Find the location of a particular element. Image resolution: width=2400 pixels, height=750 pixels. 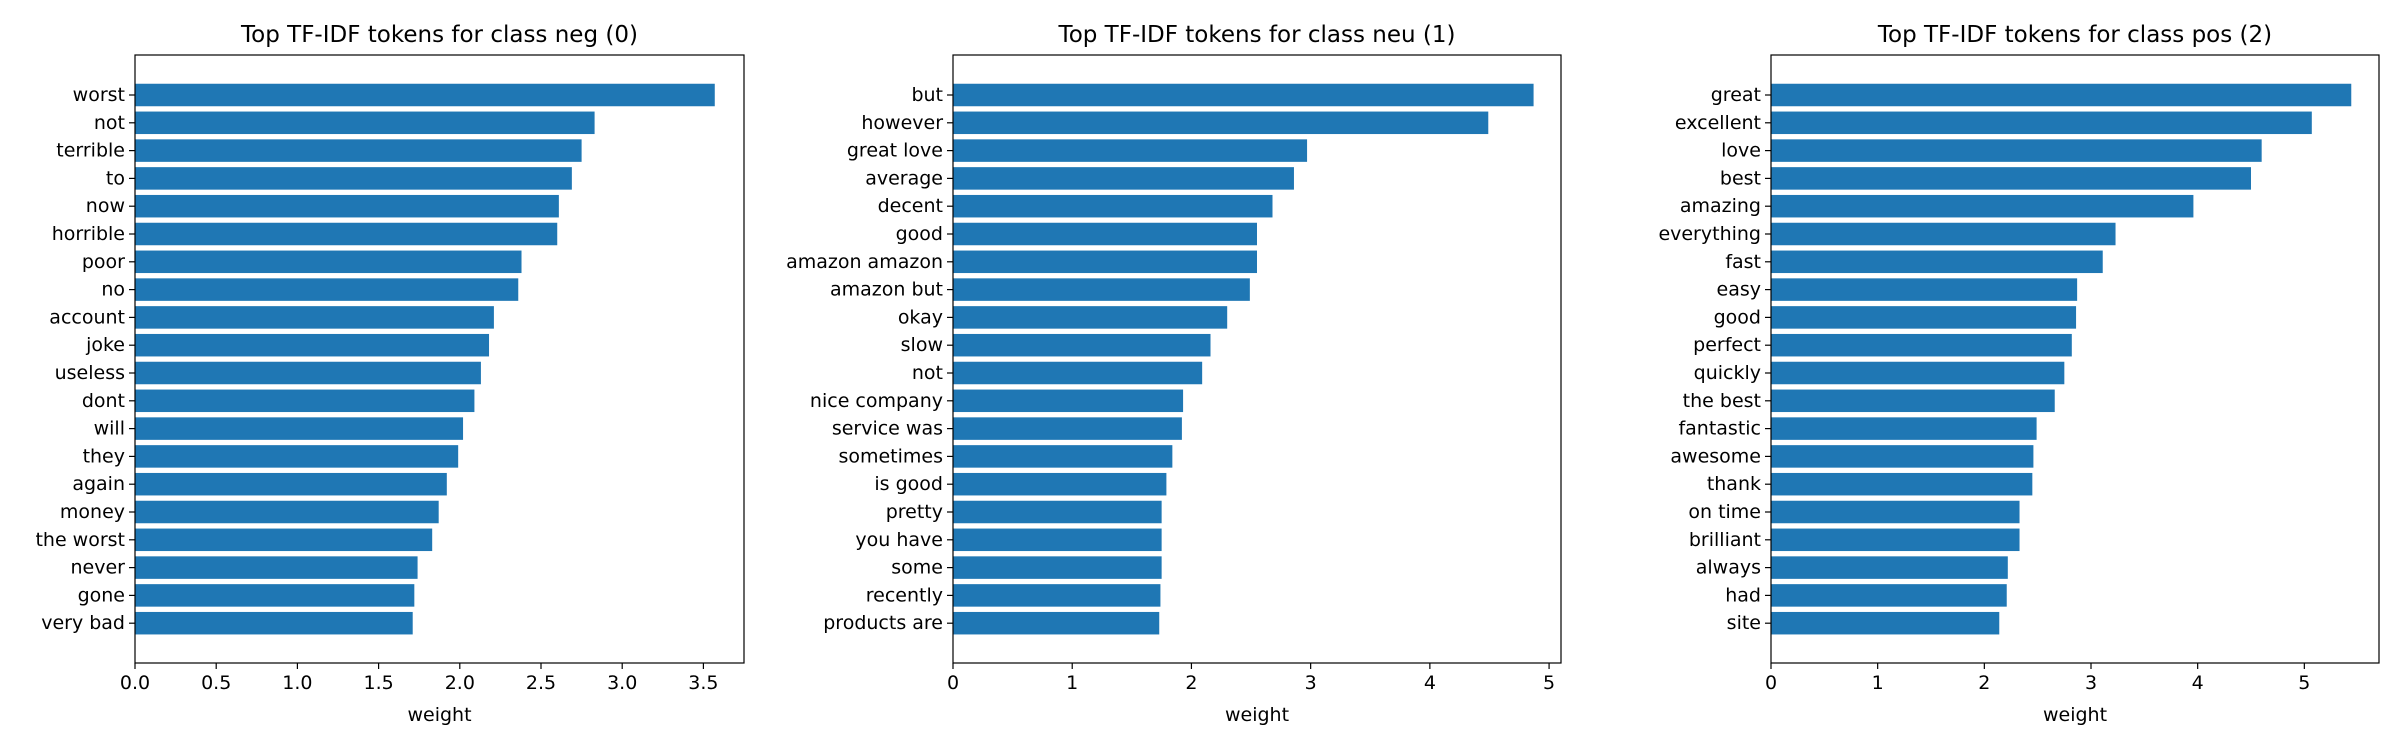

y-tick-label: useless is located at coordinates (90, 373).